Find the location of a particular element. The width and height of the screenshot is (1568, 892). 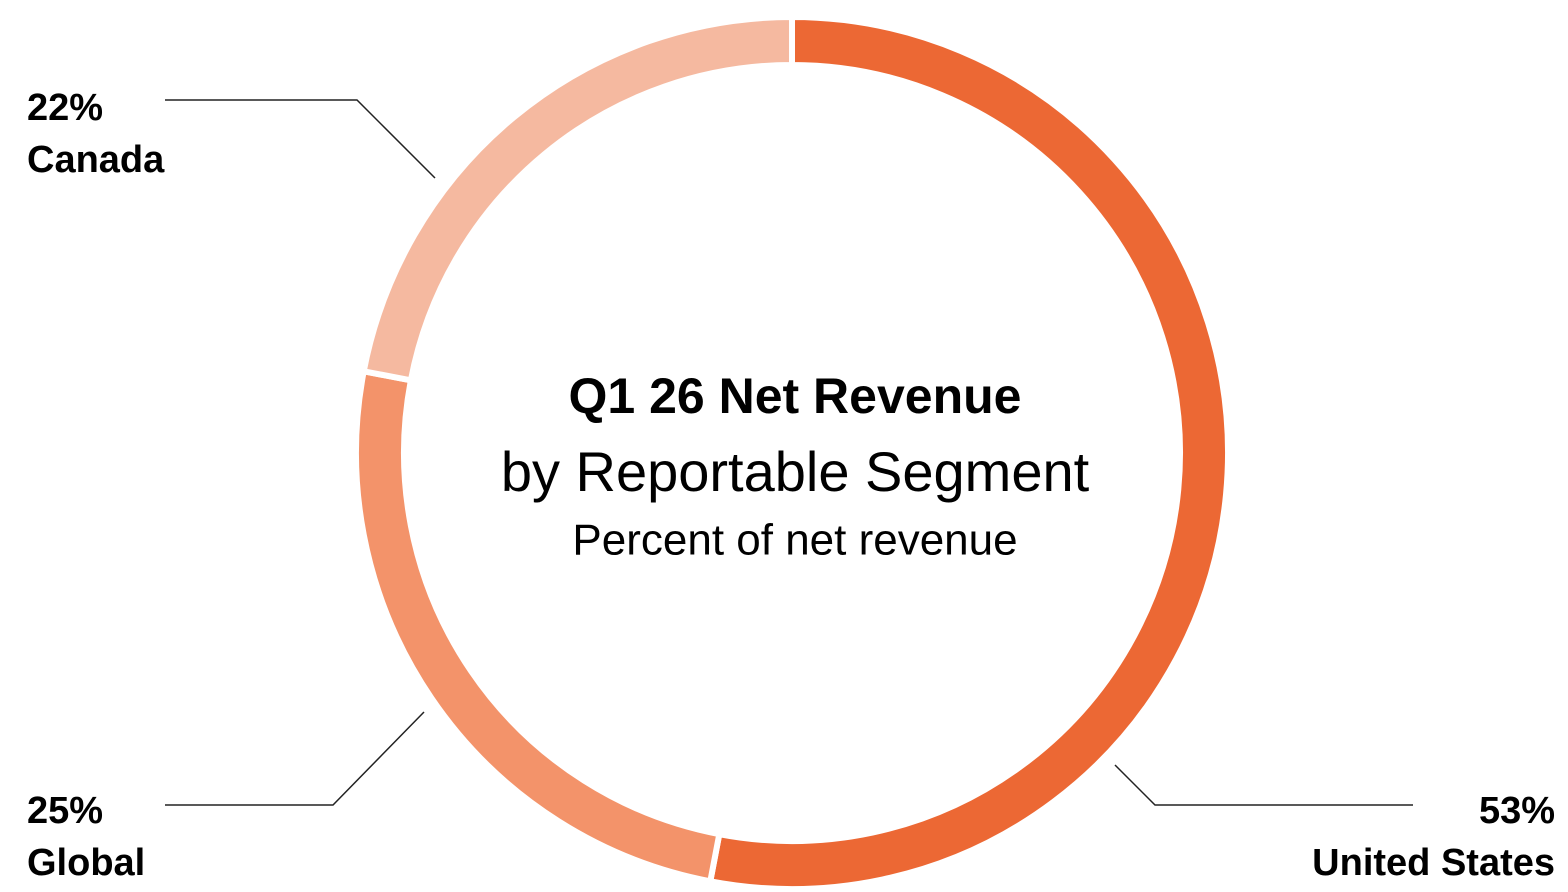

chart-subtitle: by Reportable Segment is located at coordinates (795, 471).